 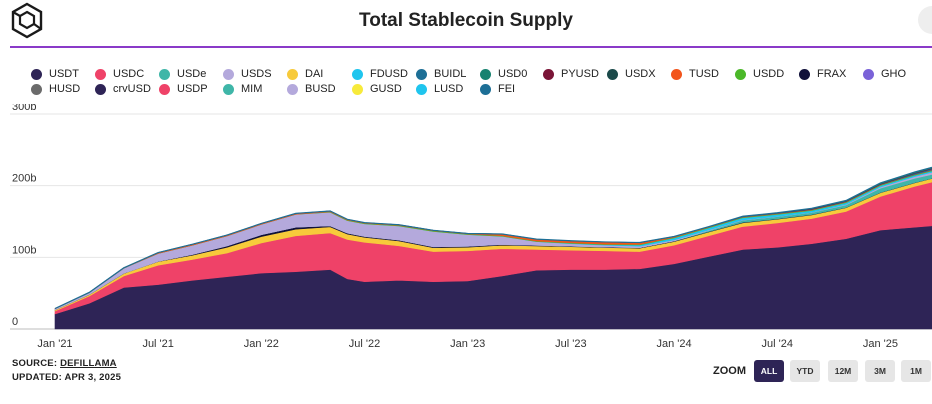 I want to click on legend-label: BUSD, so click(x=320, y=89).